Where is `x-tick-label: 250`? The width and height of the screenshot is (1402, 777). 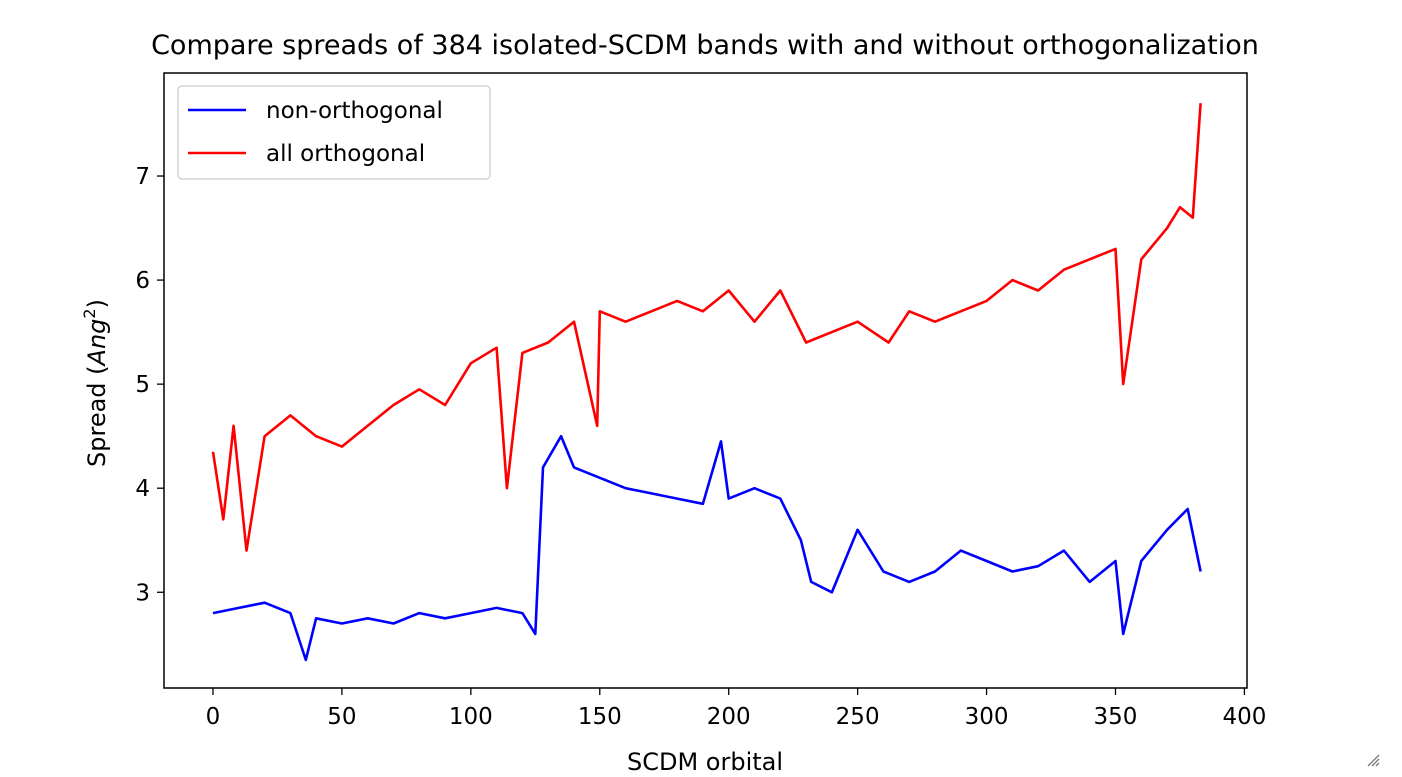
x-tick-label: 250 is located at coordinates (858, 717).